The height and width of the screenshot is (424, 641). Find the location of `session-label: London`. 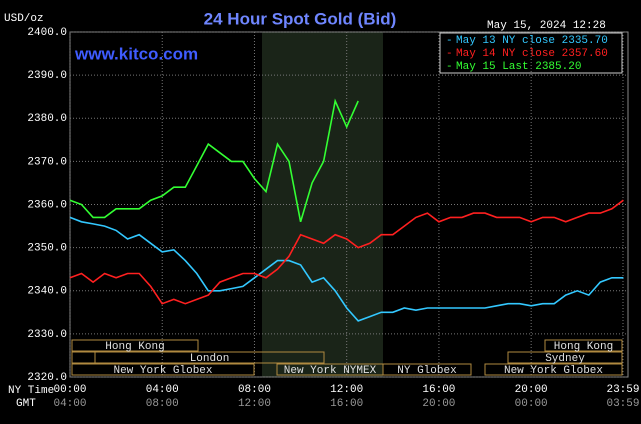

session-label: London is located at coordinates (210, 359).